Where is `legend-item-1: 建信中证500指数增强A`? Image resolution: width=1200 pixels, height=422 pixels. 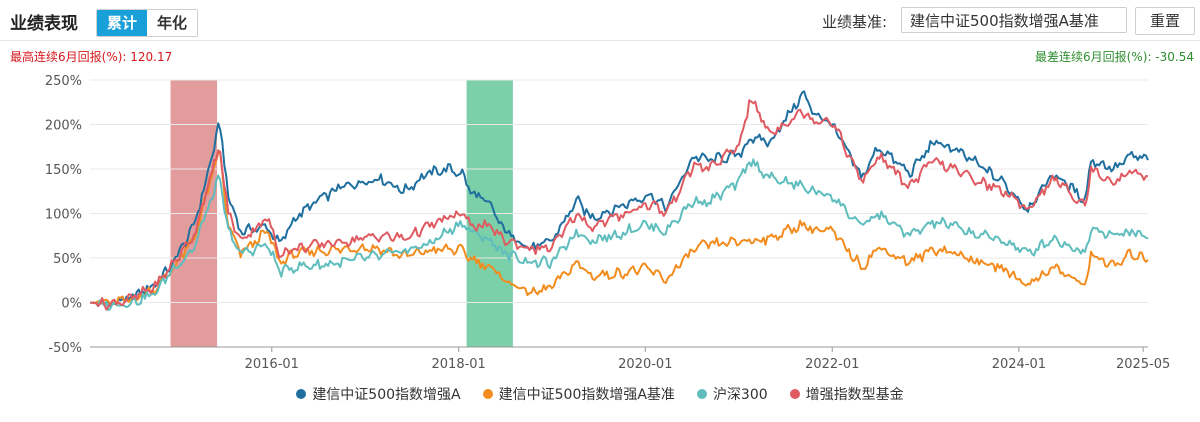
legend-item-1: 建信中证500指数增强A is located at coordinates (378, 394).